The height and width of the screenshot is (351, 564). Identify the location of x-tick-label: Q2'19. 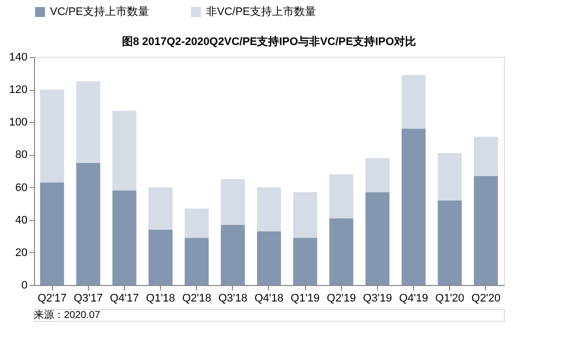
(341, 298).